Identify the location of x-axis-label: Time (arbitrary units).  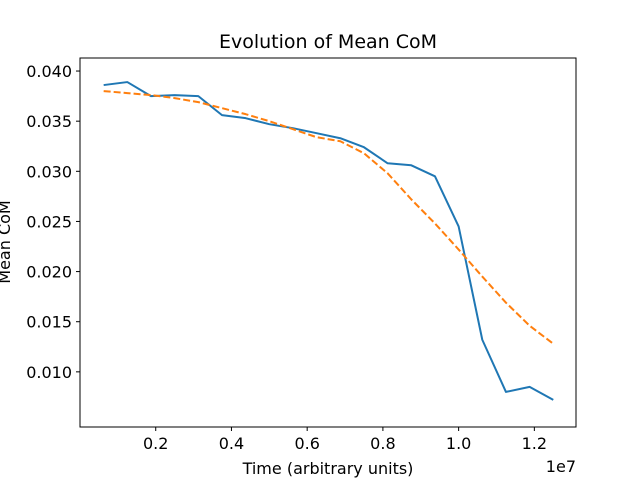
(328, 468).